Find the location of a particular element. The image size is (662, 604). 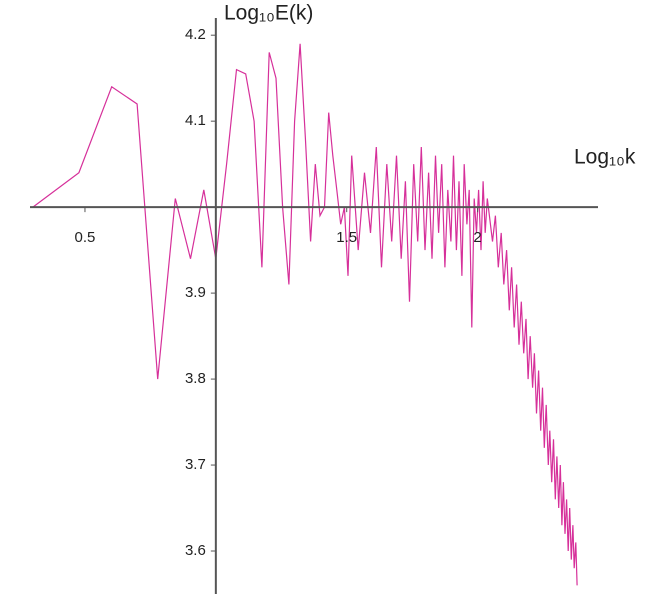

y-tick-label: 3.6 is located at coordinates (195, 550).